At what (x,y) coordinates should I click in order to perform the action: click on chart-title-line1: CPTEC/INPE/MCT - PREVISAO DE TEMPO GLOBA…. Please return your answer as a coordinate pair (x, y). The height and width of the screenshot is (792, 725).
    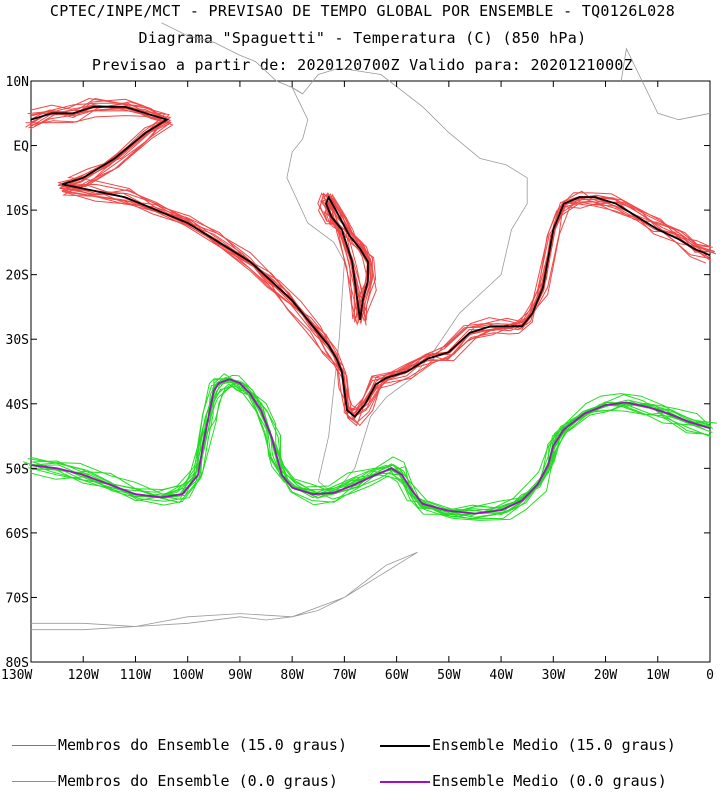
    Looking at the image, I should click on (362, 11).